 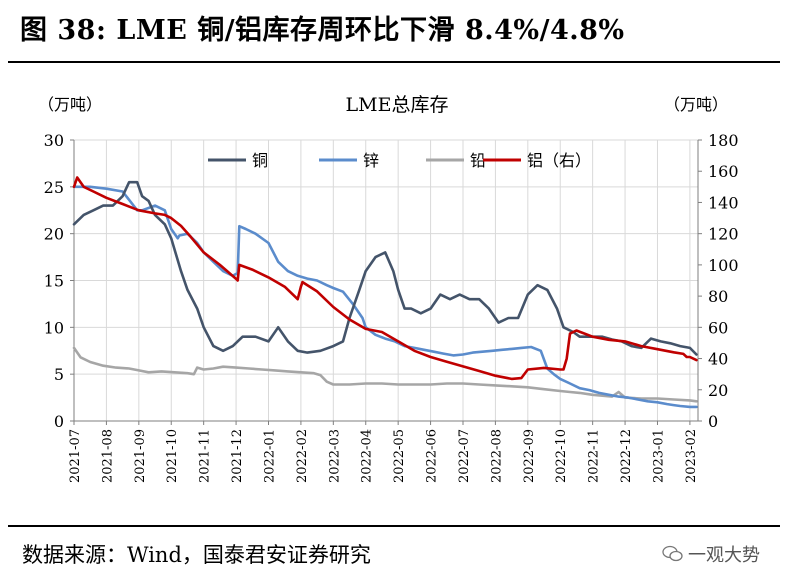 I want to click on right-tick-label: 180, so click(x=723, y=140).